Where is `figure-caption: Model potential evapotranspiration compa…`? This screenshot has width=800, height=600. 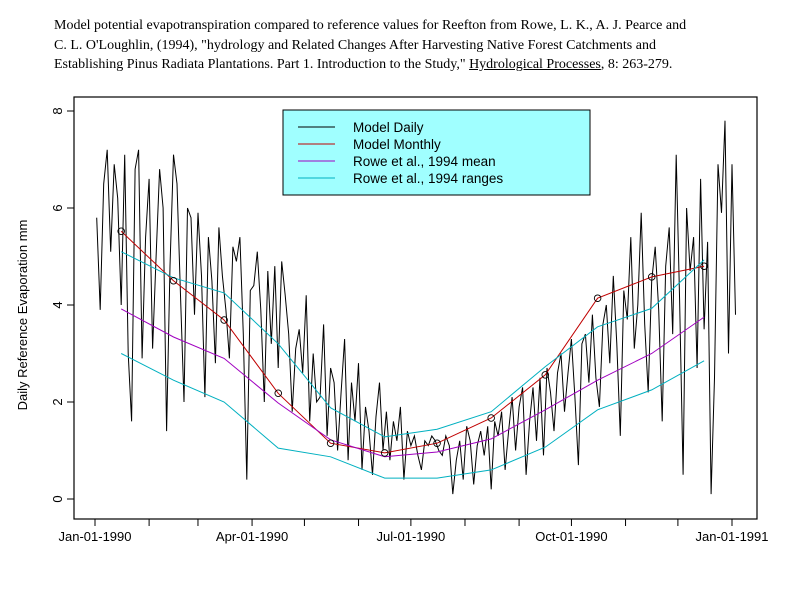
figure-caption: Model potential evapotranspiration compa… is located at coordinates (424, 45).